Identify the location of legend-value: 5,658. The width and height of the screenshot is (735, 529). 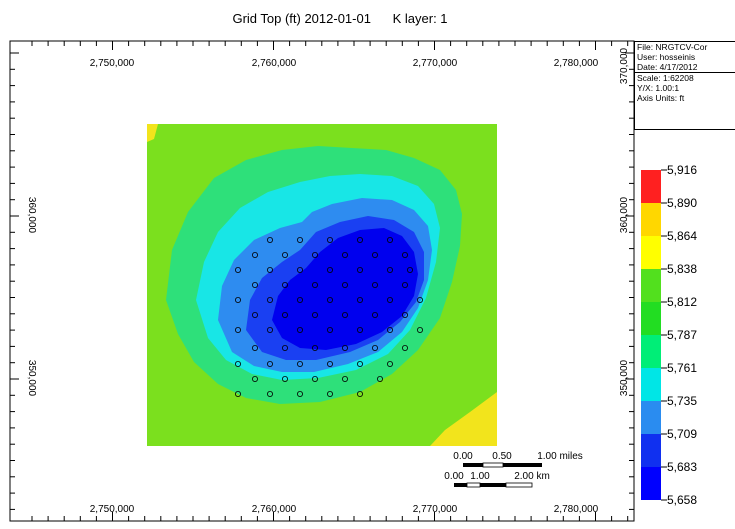
(682, 500).